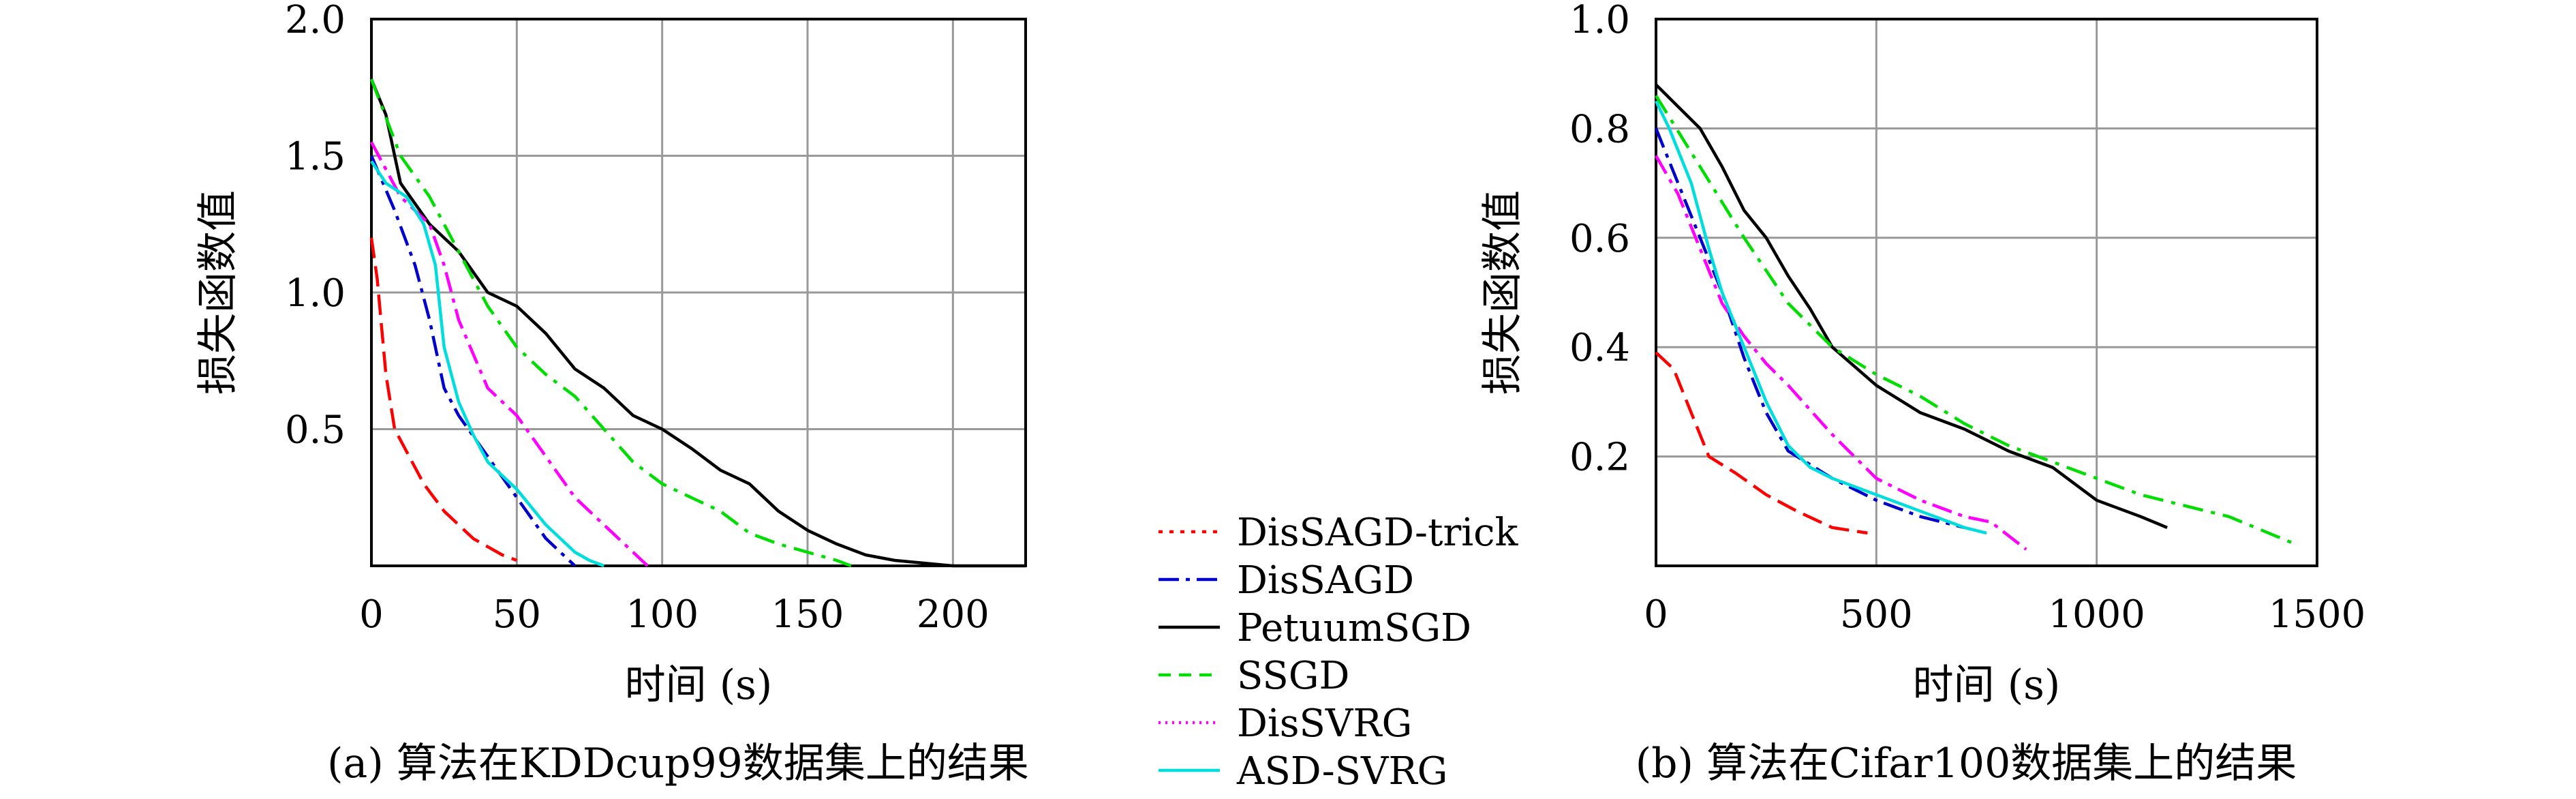 Image resolution: width=2576 pixels, height=799 pixels. What do you see at coordinates (678, 763) in the screenshot?
I see `caption-a: (a) 算法在KDDcup99数据集上的结果` at bounding box center [678, 763].